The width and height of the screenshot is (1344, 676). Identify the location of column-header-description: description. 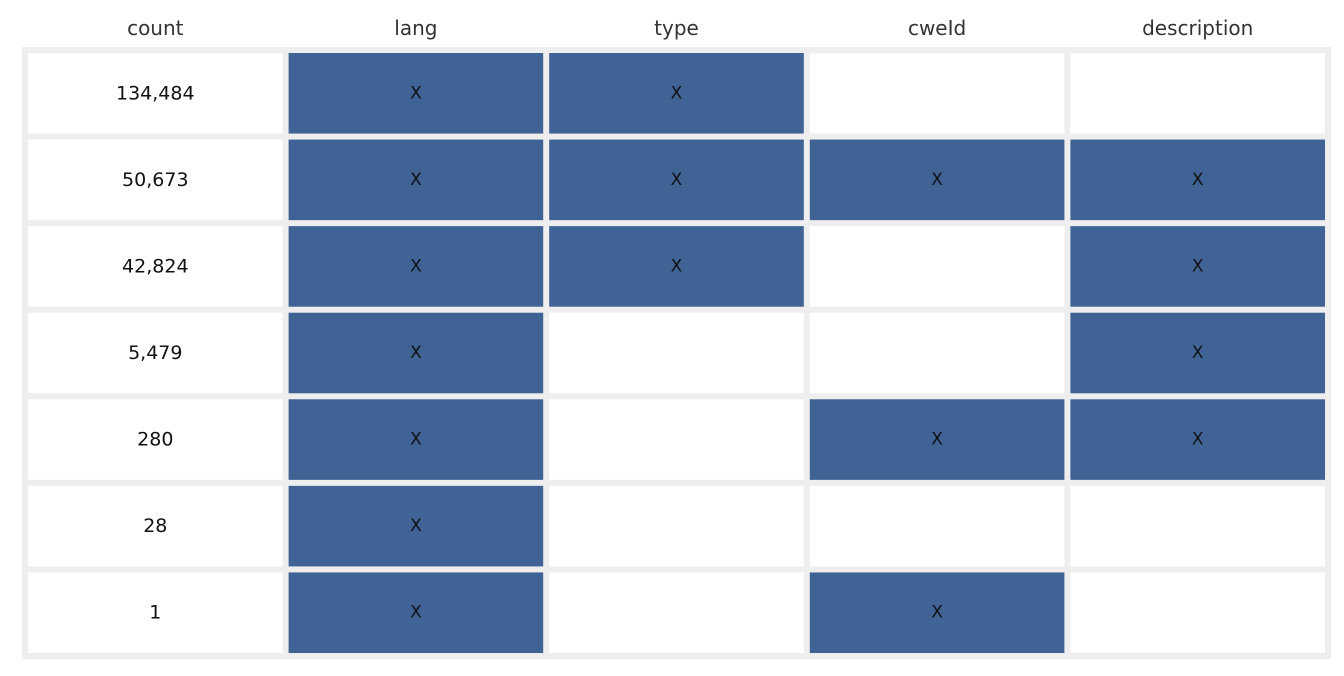
(1197, 28).